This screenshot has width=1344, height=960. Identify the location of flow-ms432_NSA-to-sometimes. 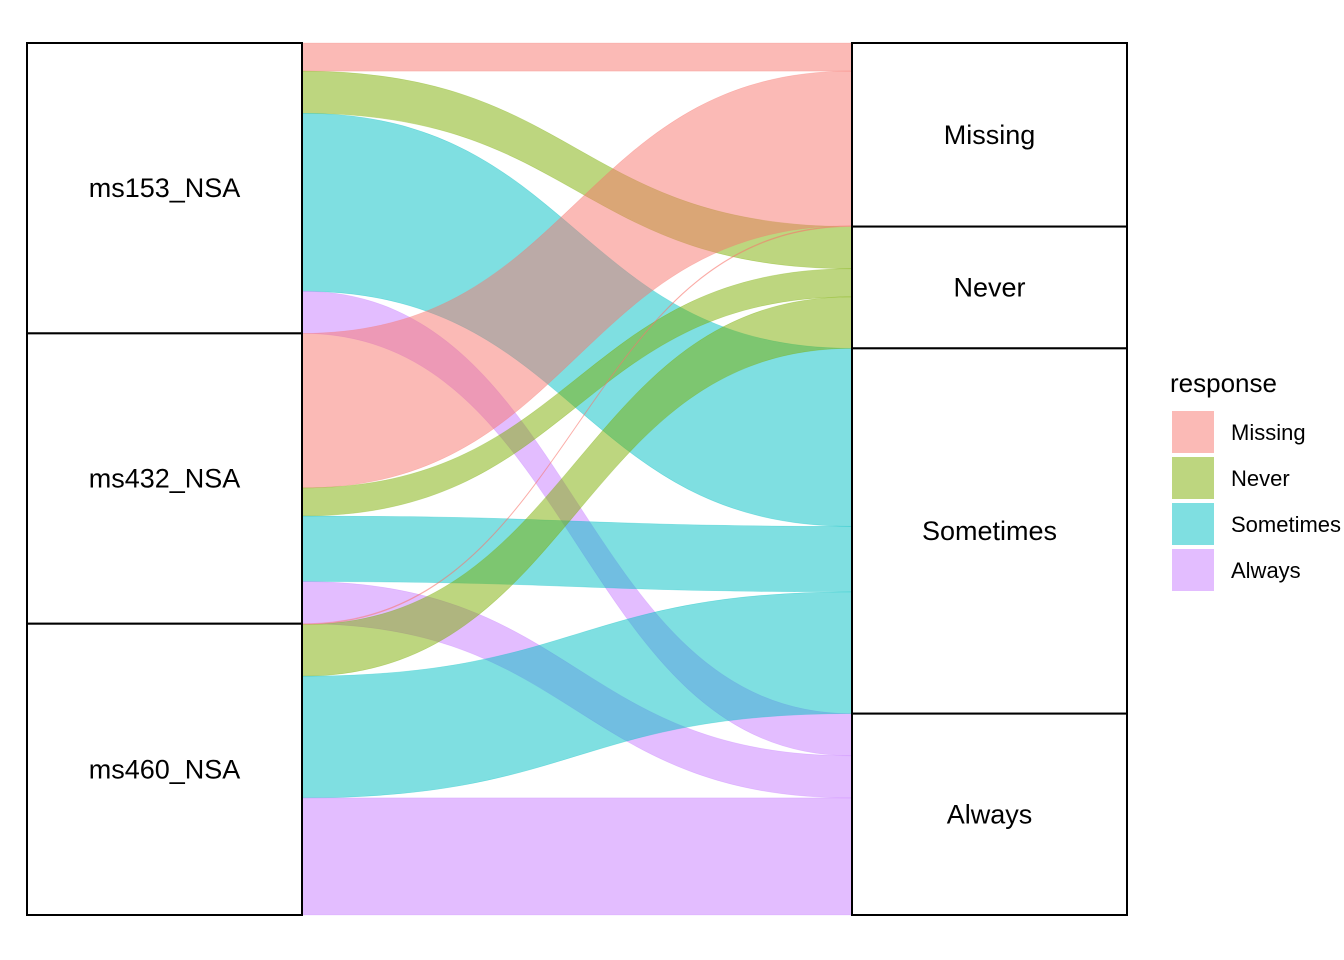
(577, 554).